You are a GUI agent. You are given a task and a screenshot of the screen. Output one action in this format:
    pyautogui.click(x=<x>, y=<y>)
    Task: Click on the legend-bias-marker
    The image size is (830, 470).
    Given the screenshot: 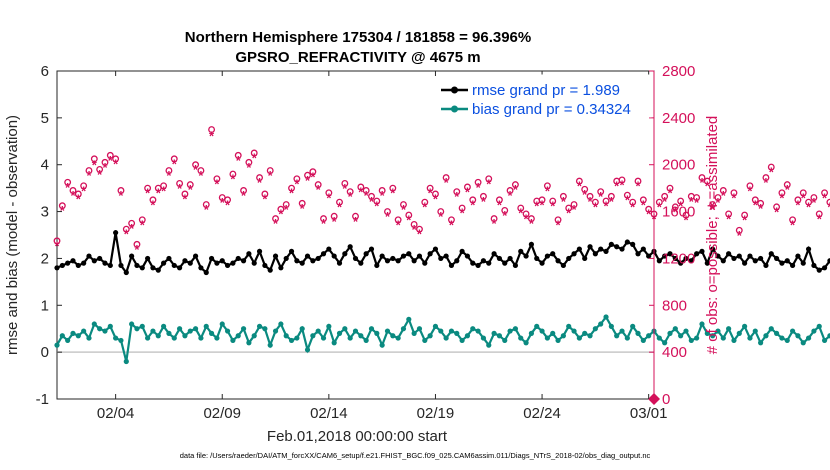 What is the action you would take?
    pyautogui.click(x=454, y=109)
    